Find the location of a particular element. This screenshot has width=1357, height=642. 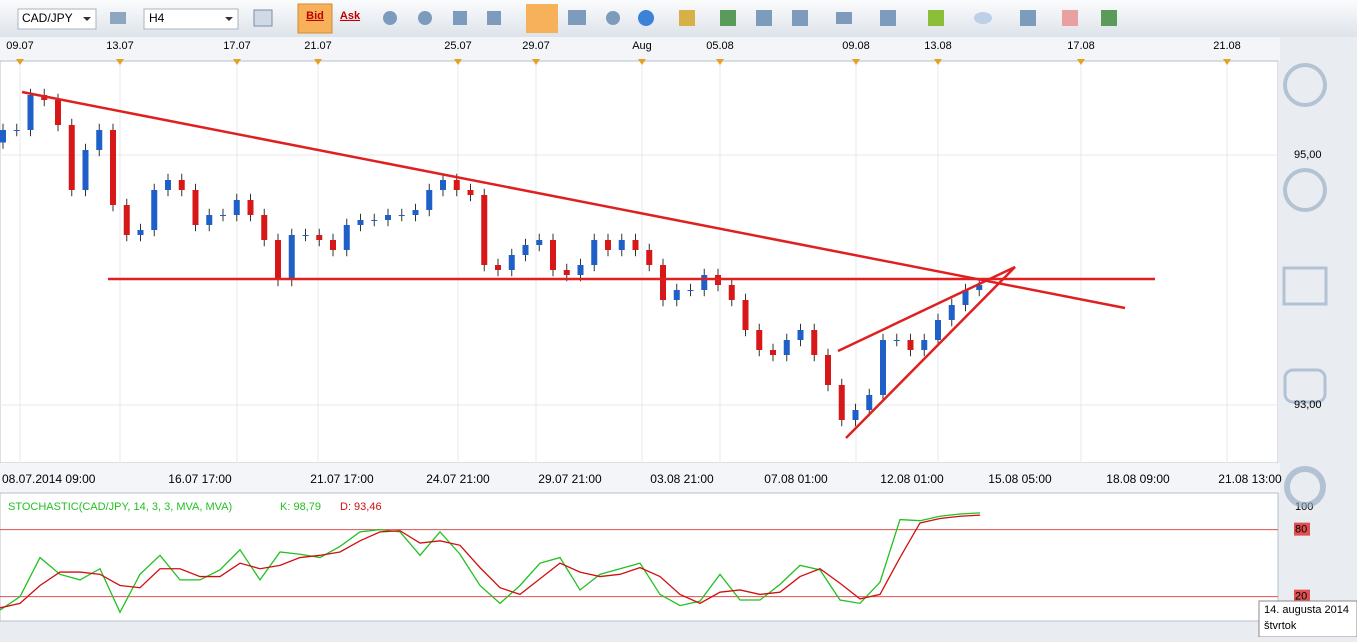

top-date: 09.08 is located at coordinates (856, 46).